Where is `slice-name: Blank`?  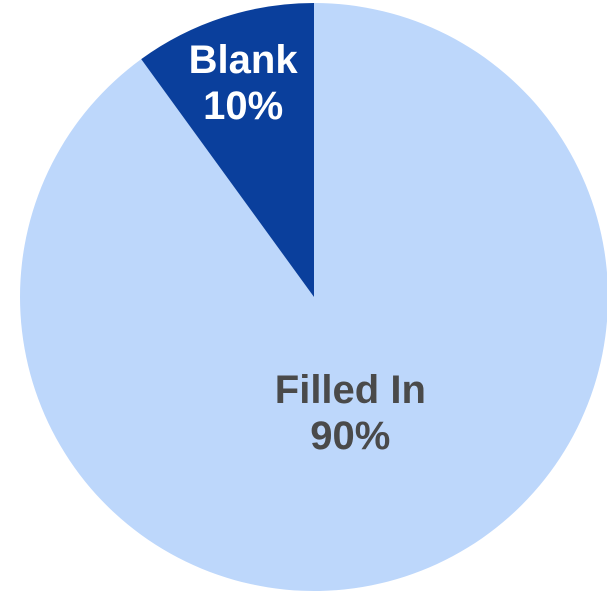 slice-name: Blank is located at coordinates (244, 60).